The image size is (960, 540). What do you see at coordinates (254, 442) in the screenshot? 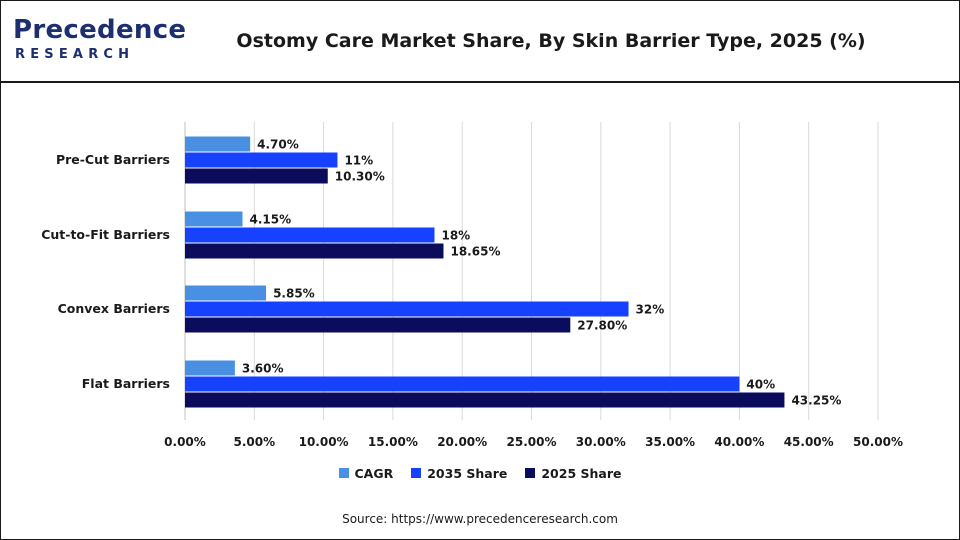
I see `x-tick-label: 5.00%` at bounding box center [254, 442].